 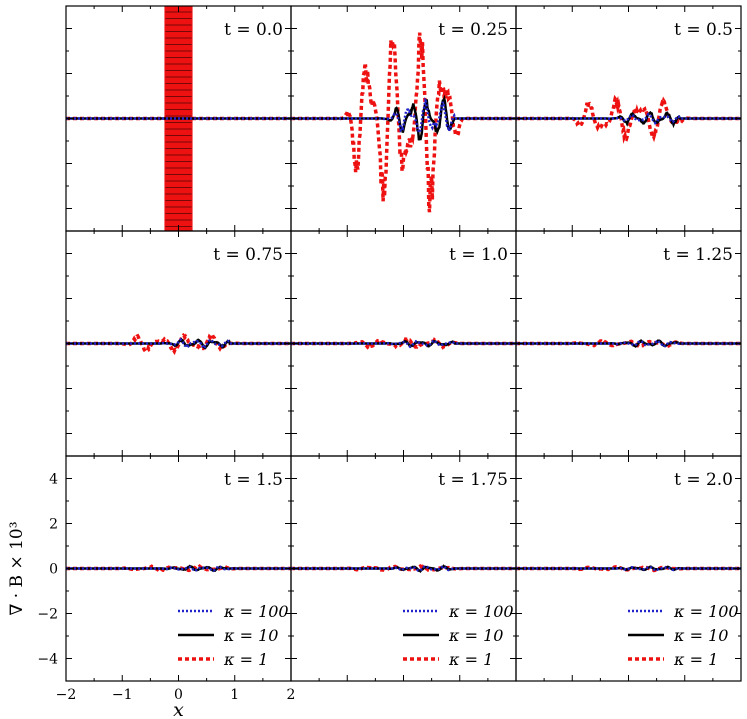 What do you see at coordinates (53, 525) in the screenshot?
I see `y-tick-label: 2` at bounding box center [53, 525].